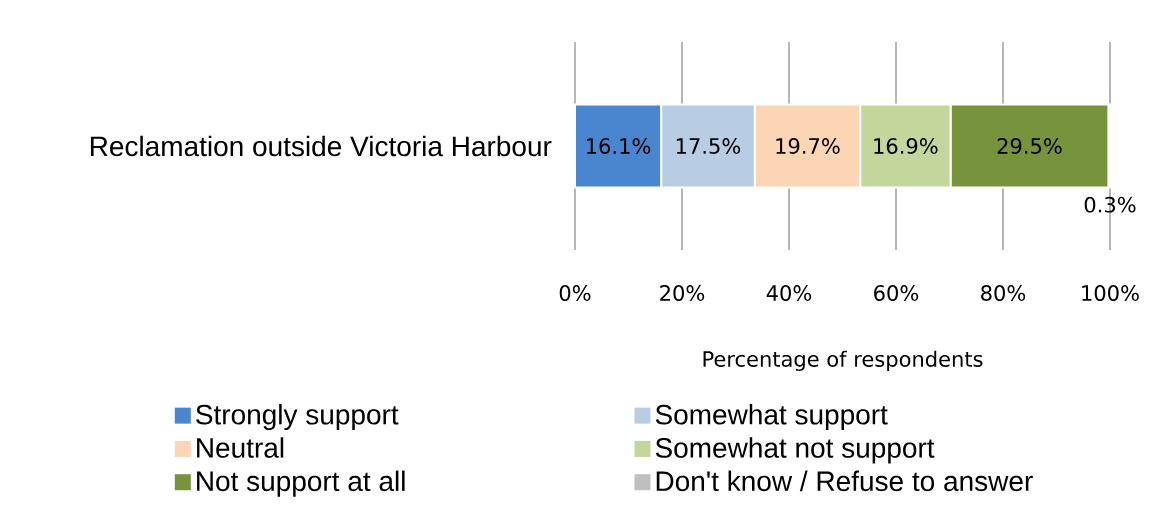 The width and height of the screenshot is (1155, 532). I want to click on x-tick-label: 40%, so click(789, 293).